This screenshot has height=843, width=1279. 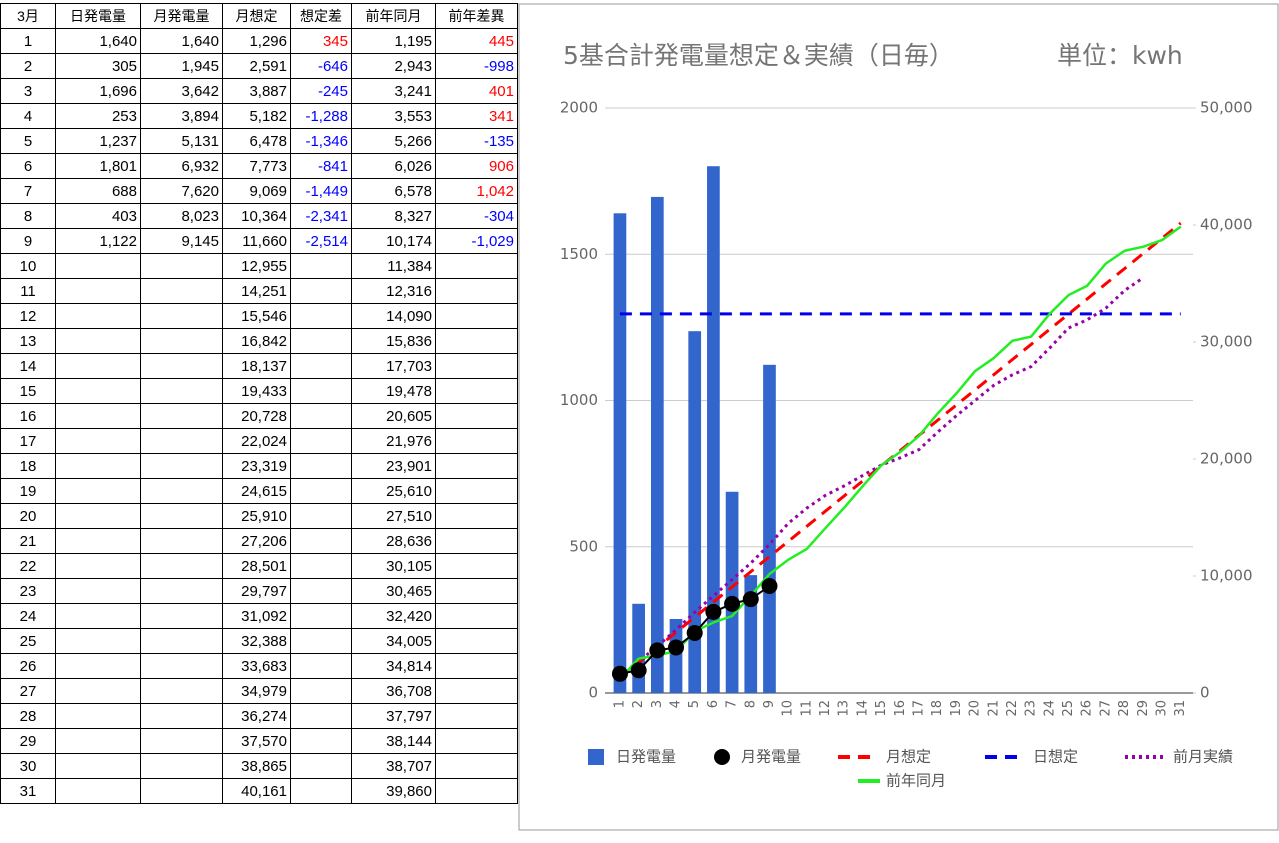 I want to click on cell: 6,026, so click(x=393, y=166).